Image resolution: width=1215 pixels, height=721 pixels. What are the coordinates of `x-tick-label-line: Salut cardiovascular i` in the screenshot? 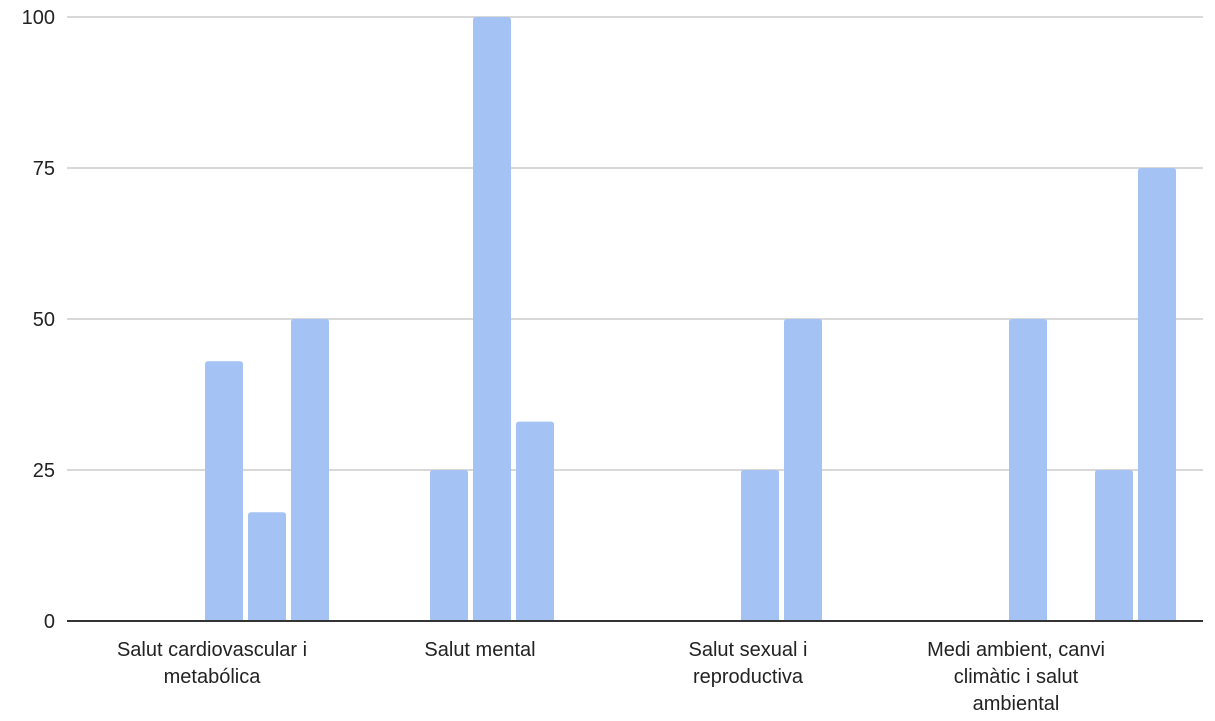 It's located at (212, 650).